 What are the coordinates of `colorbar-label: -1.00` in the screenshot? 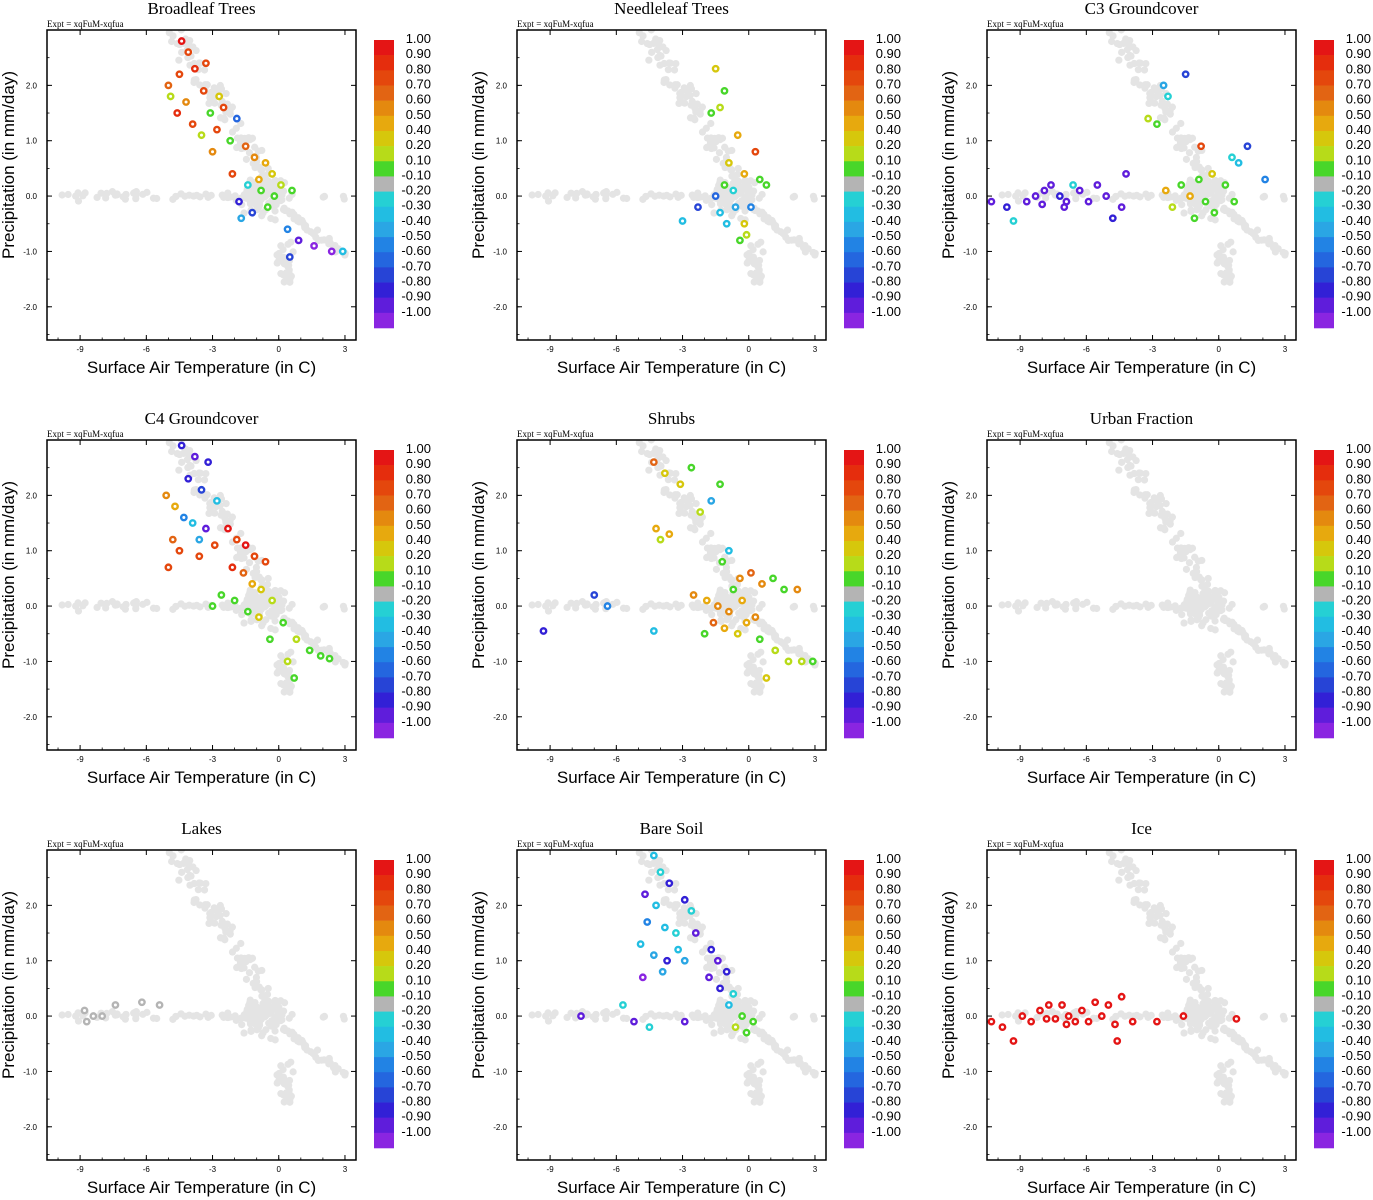 It's located at (1356, 311).